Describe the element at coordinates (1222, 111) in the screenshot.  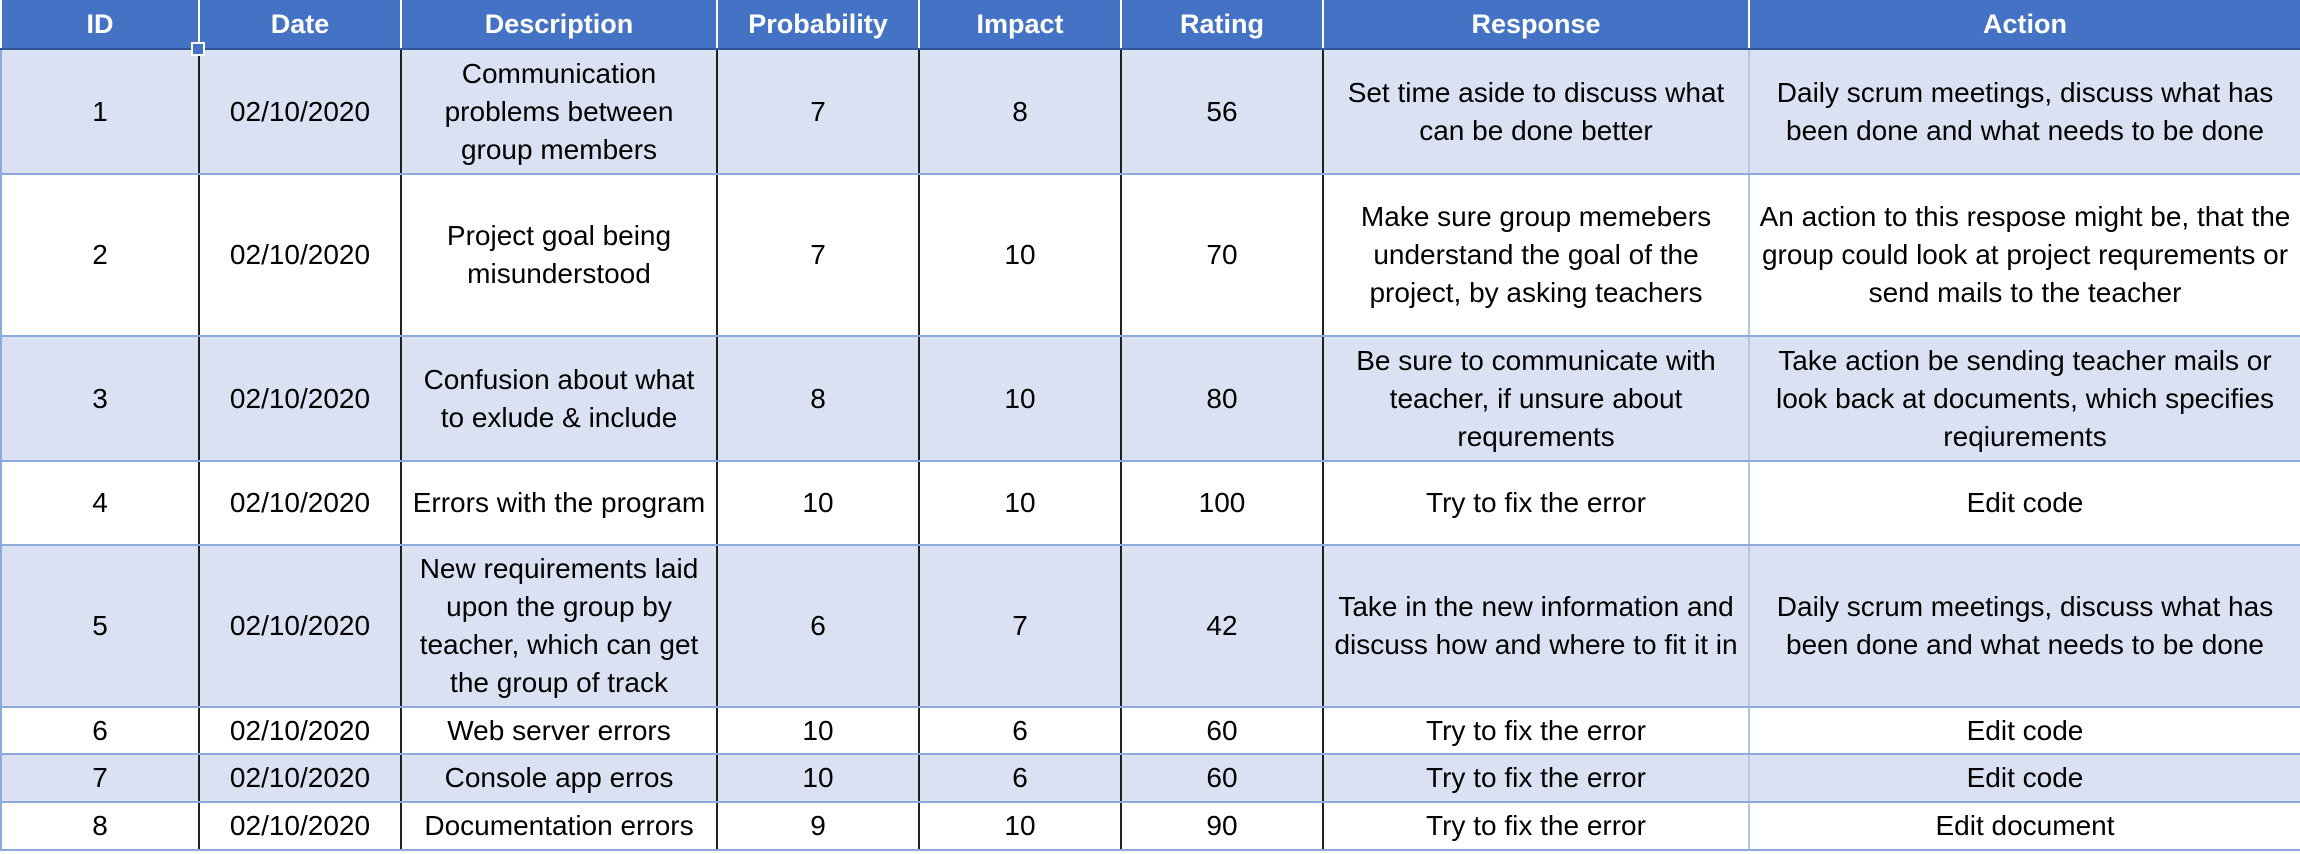
I see `cell-rating: 56` at that location.